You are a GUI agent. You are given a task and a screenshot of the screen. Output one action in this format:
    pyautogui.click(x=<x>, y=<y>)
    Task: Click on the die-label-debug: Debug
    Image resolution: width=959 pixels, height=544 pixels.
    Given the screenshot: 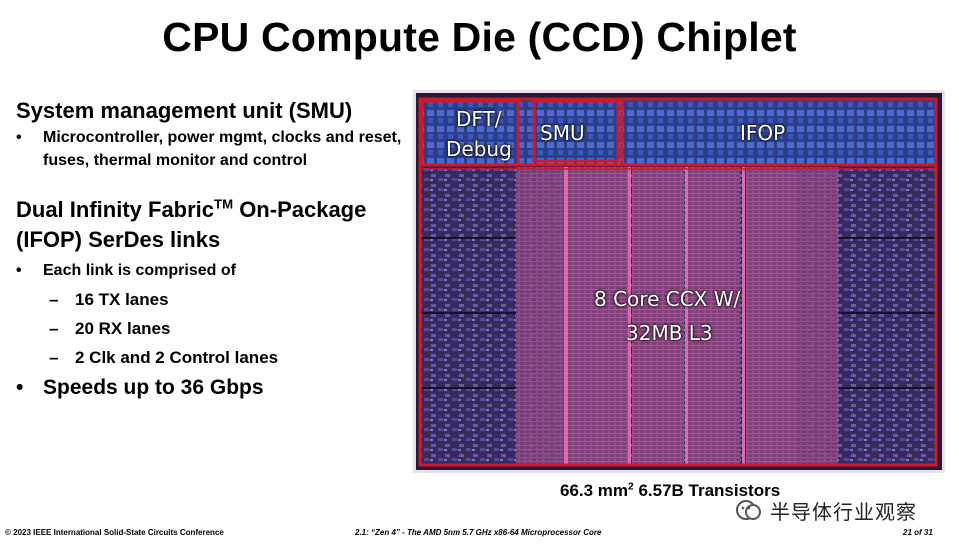 What is the action you would take?
    pyautogui.click(x=479, y=149)
    